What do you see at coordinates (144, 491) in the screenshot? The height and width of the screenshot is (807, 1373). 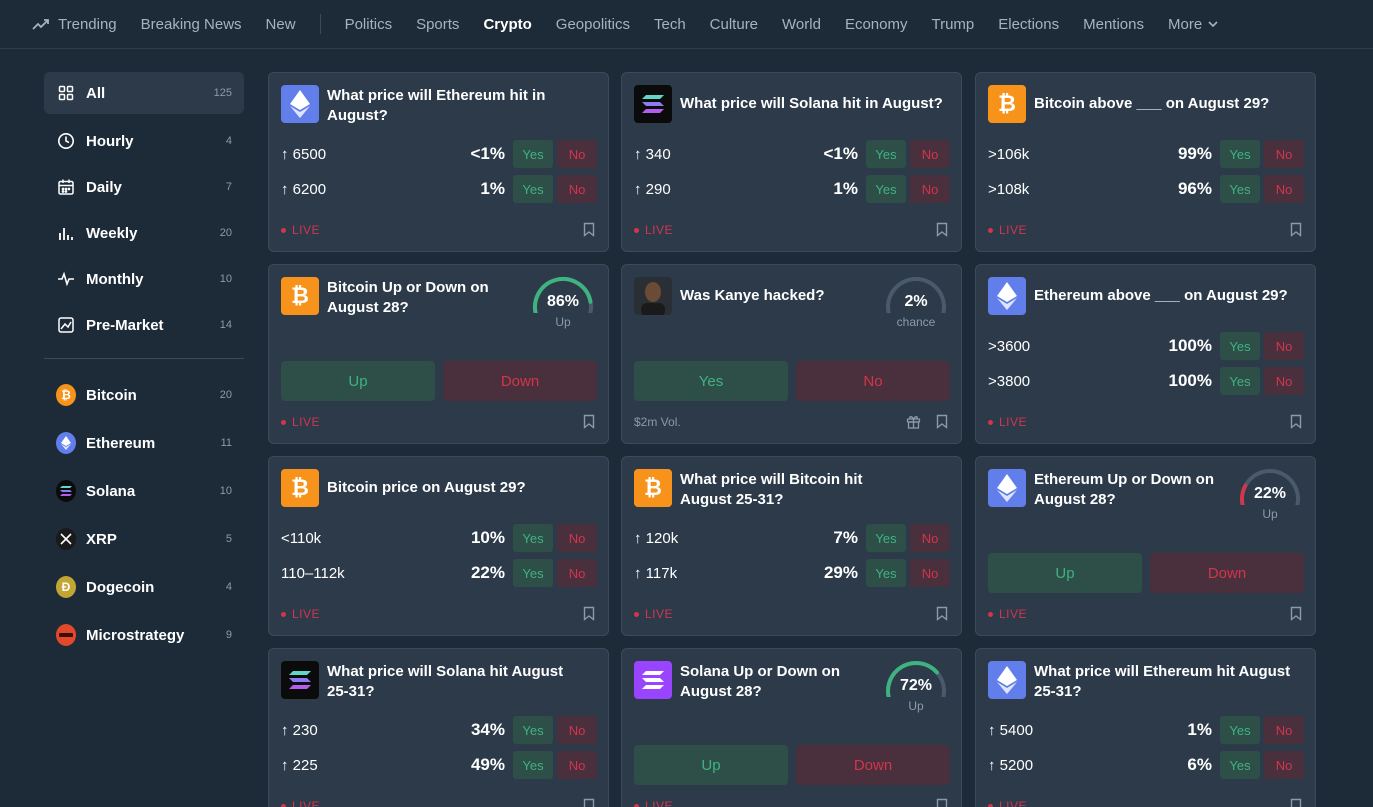 I see `sidebar-item-solana: Solana 10` at bounding box center [144, 491].